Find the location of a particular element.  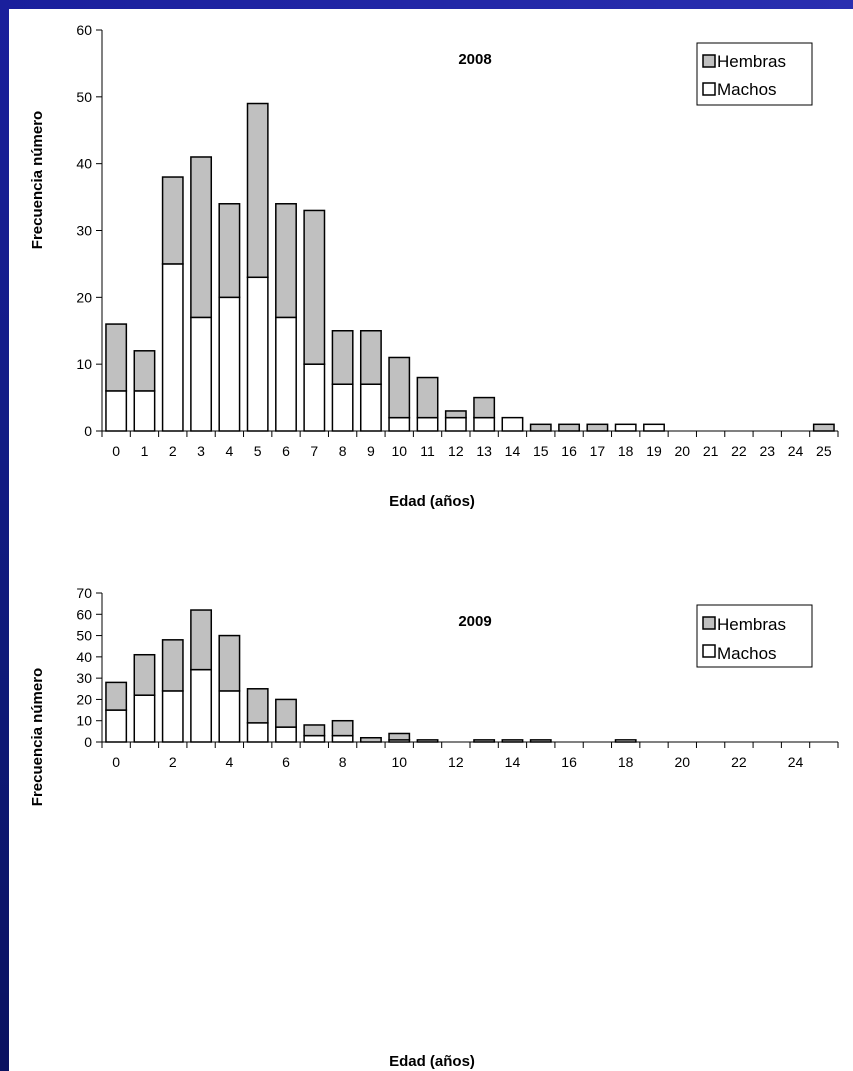

x-tick-label: 2 is located at coordinates (173, 762).